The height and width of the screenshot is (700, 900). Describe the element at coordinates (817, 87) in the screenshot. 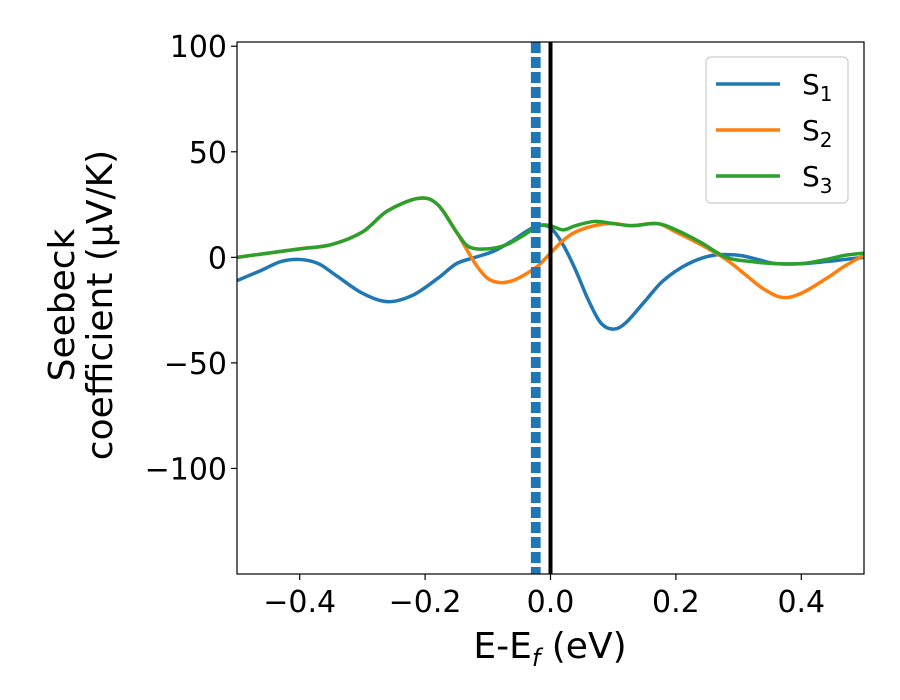

I see `legend-label-s1: S1` at that location.